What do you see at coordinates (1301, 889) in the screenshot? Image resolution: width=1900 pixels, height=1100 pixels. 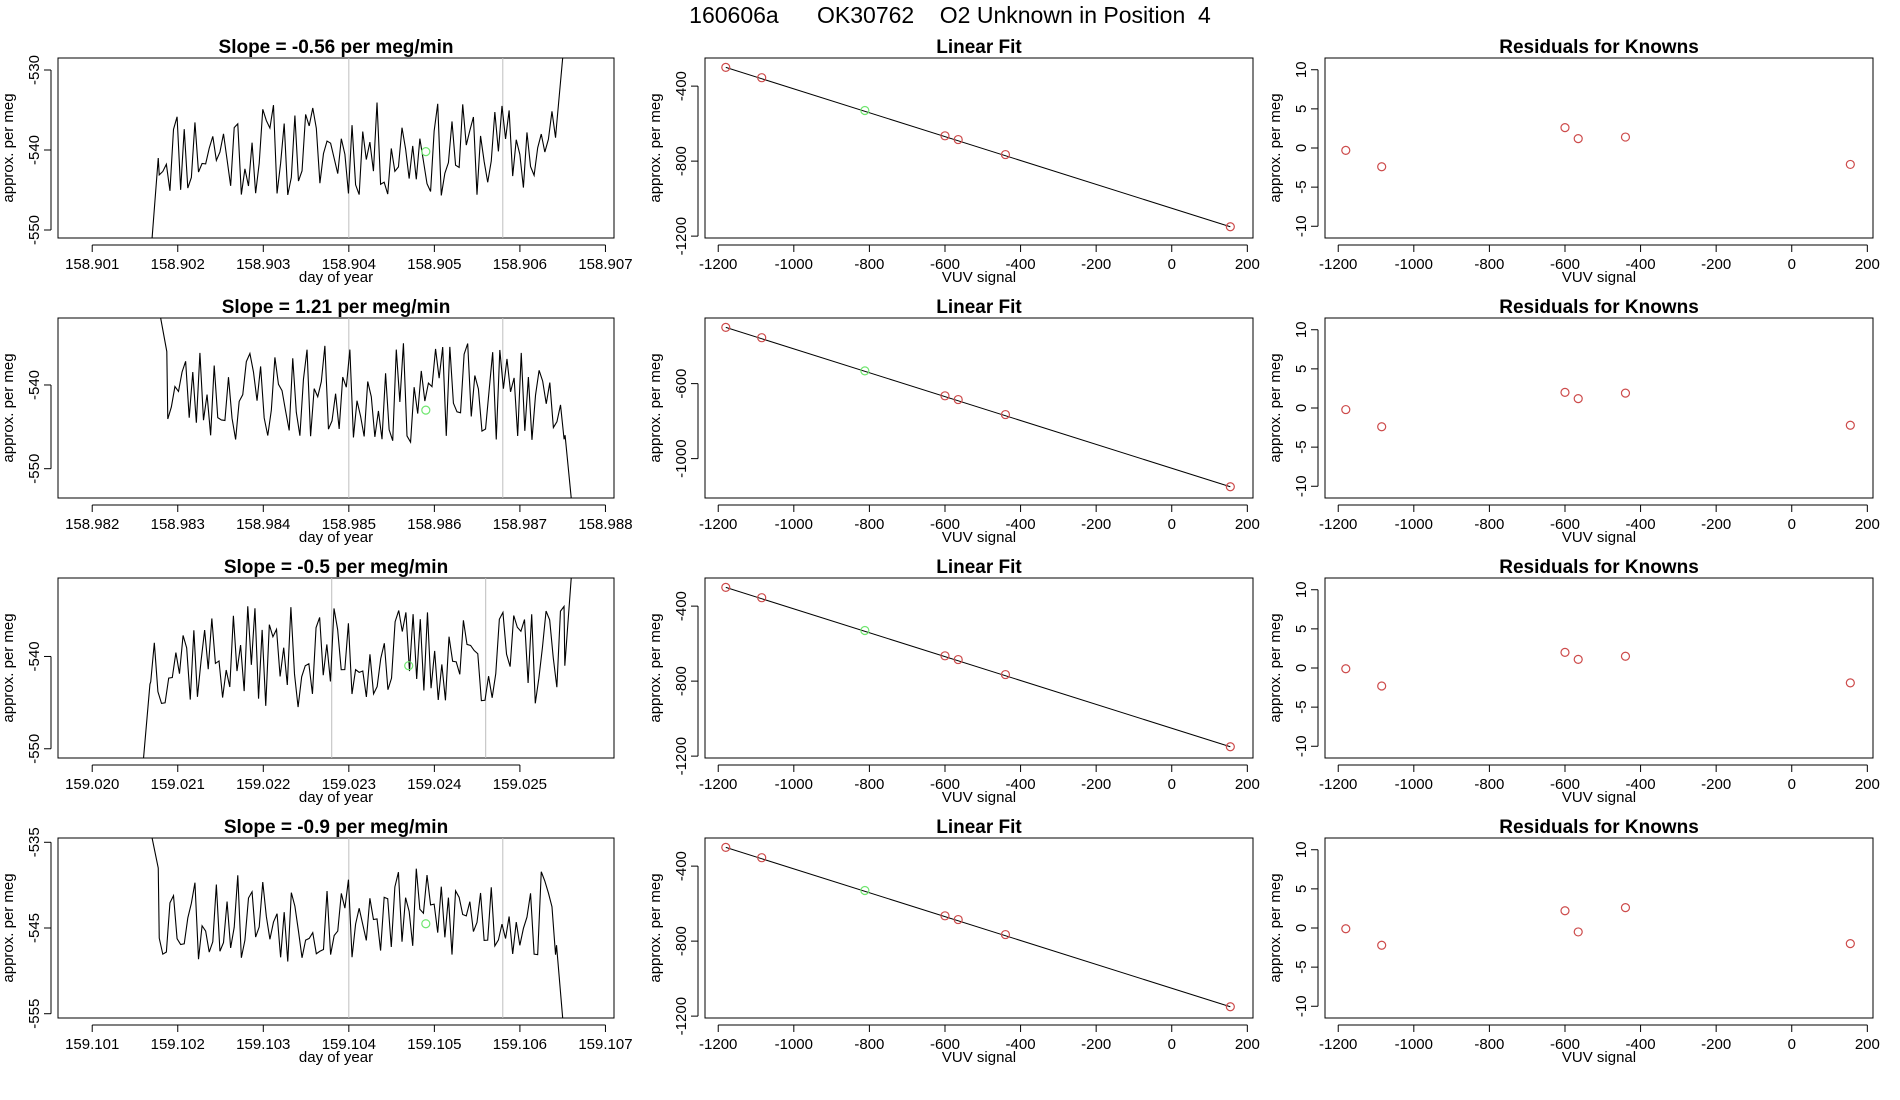 I see `y-tick-label: 5` at bounding box center [1301, 889].